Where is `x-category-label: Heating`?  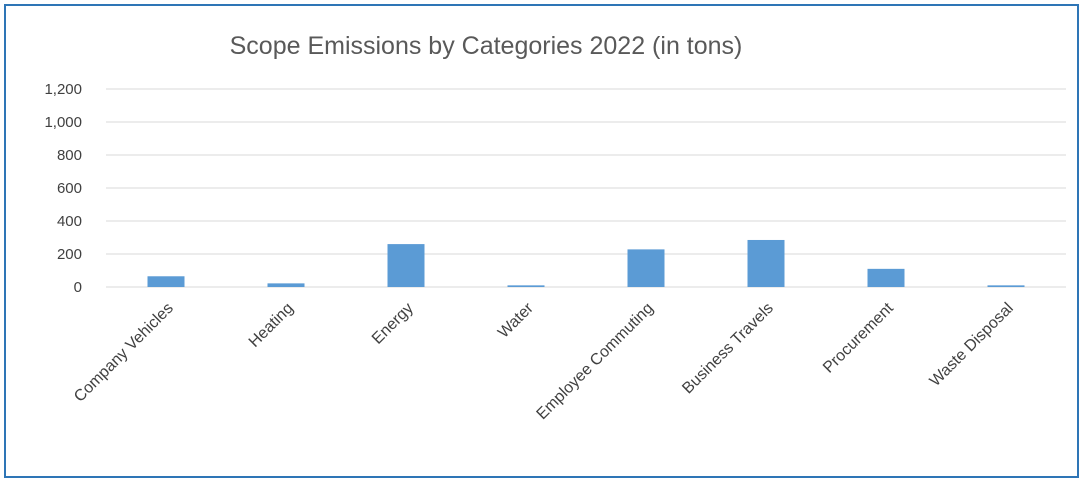 x-category-label: Heating is located at coordinates (271, 325).